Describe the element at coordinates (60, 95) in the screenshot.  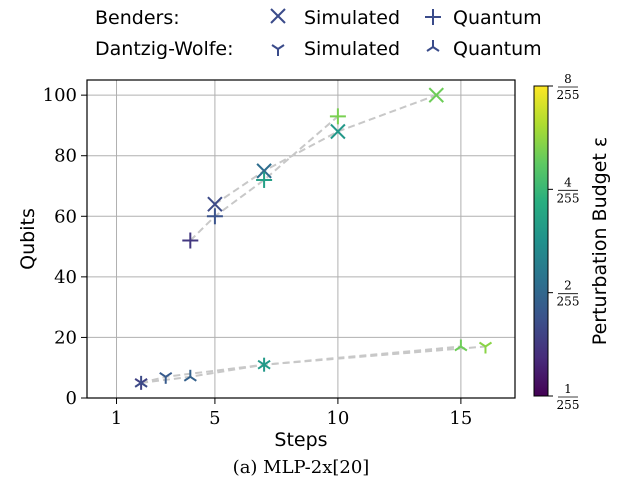
I see `y-tick-label: 100` at that location.